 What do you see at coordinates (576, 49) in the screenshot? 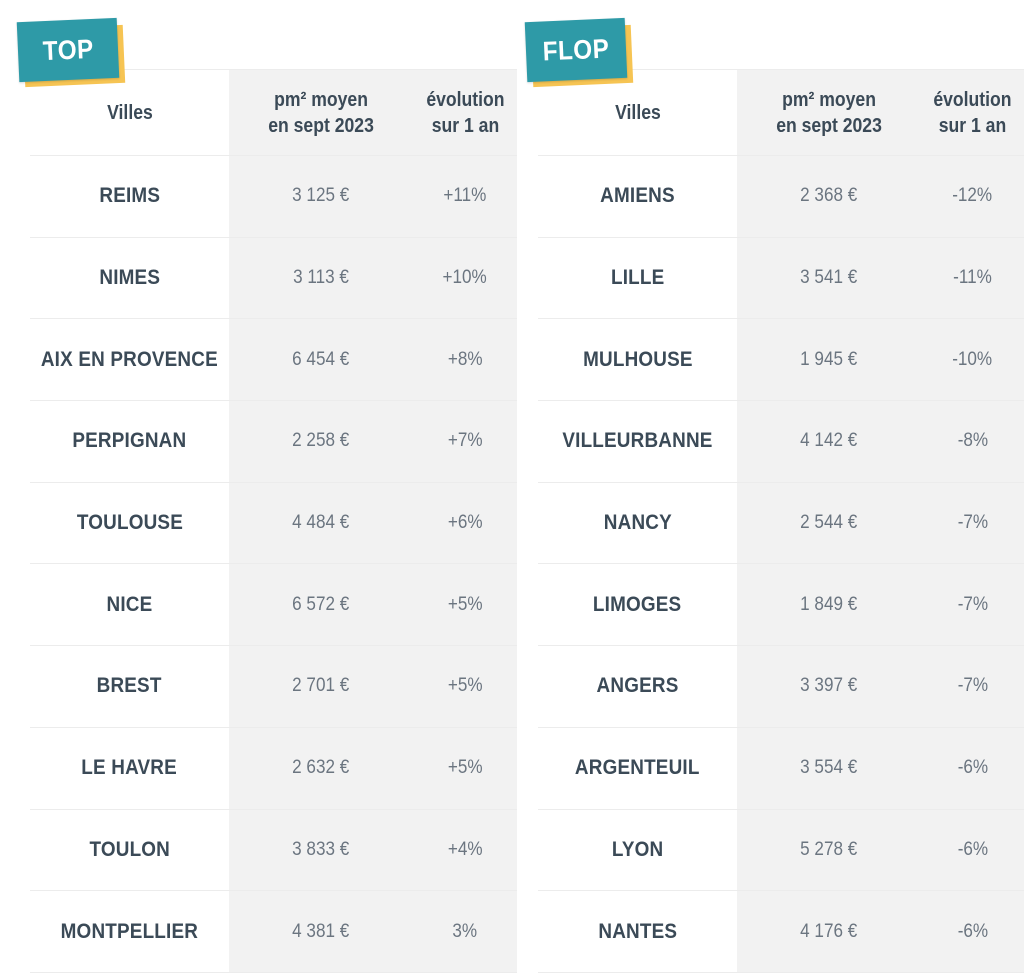
I see `flop-tag-label: FLOP` at bounding box center [576, 49].